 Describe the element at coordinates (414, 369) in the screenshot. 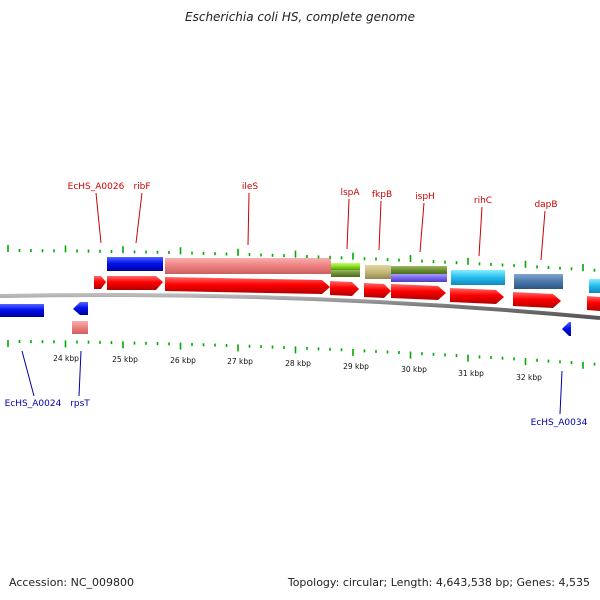

I see `kbp-label: 30 kbp` at that location.